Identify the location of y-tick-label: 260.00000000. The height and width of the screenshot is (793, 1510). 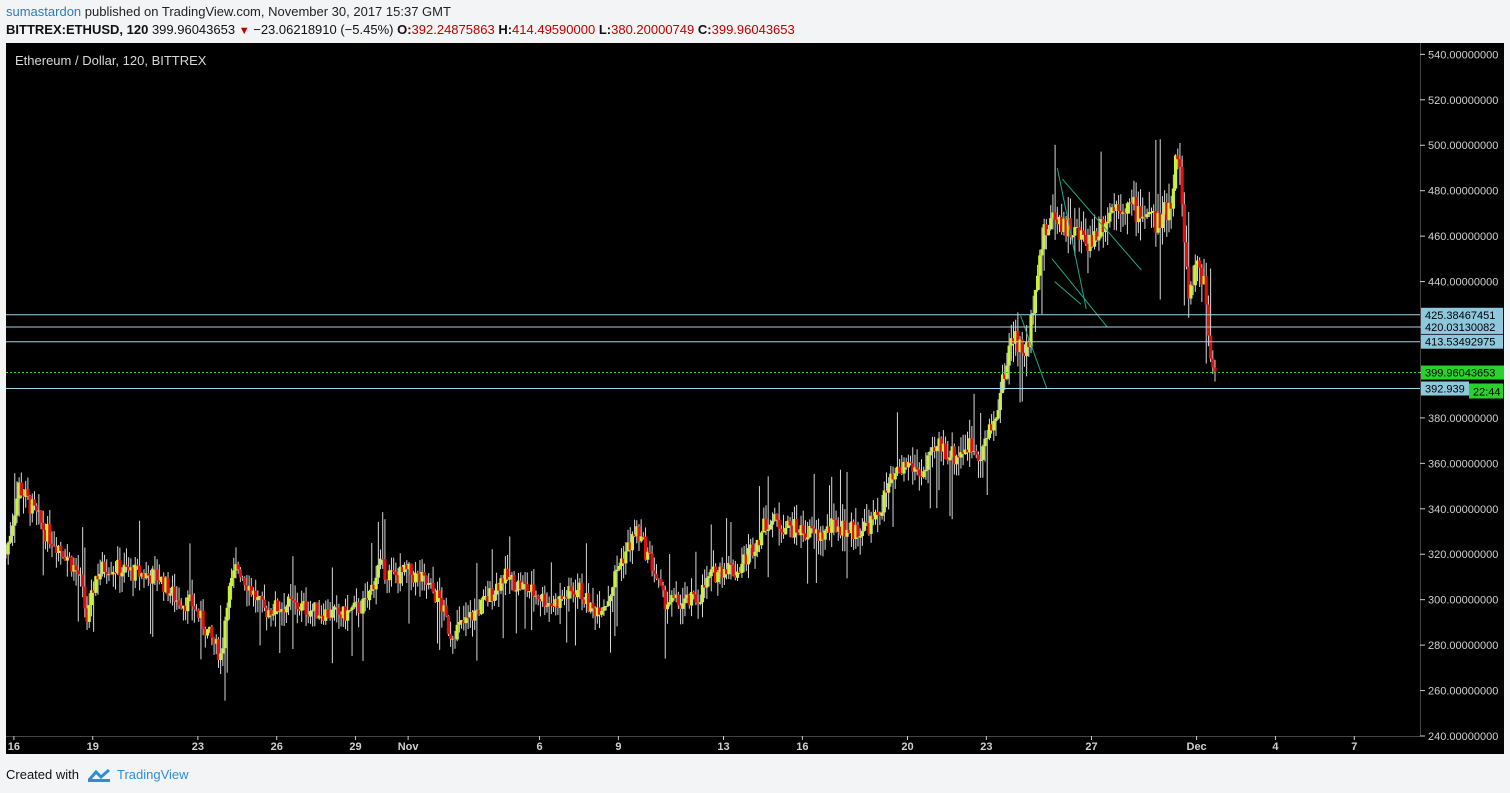
(1463, 692).